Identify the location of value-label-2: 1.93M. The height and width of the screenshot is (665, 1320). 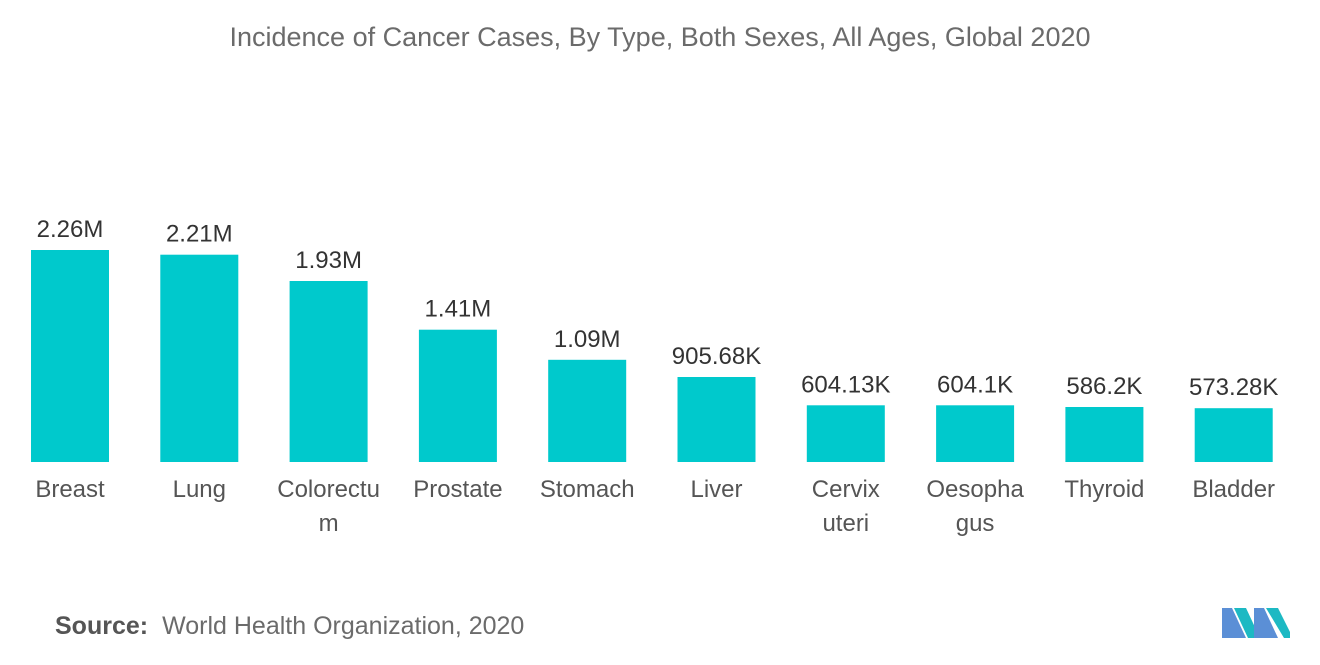
(328, 260).